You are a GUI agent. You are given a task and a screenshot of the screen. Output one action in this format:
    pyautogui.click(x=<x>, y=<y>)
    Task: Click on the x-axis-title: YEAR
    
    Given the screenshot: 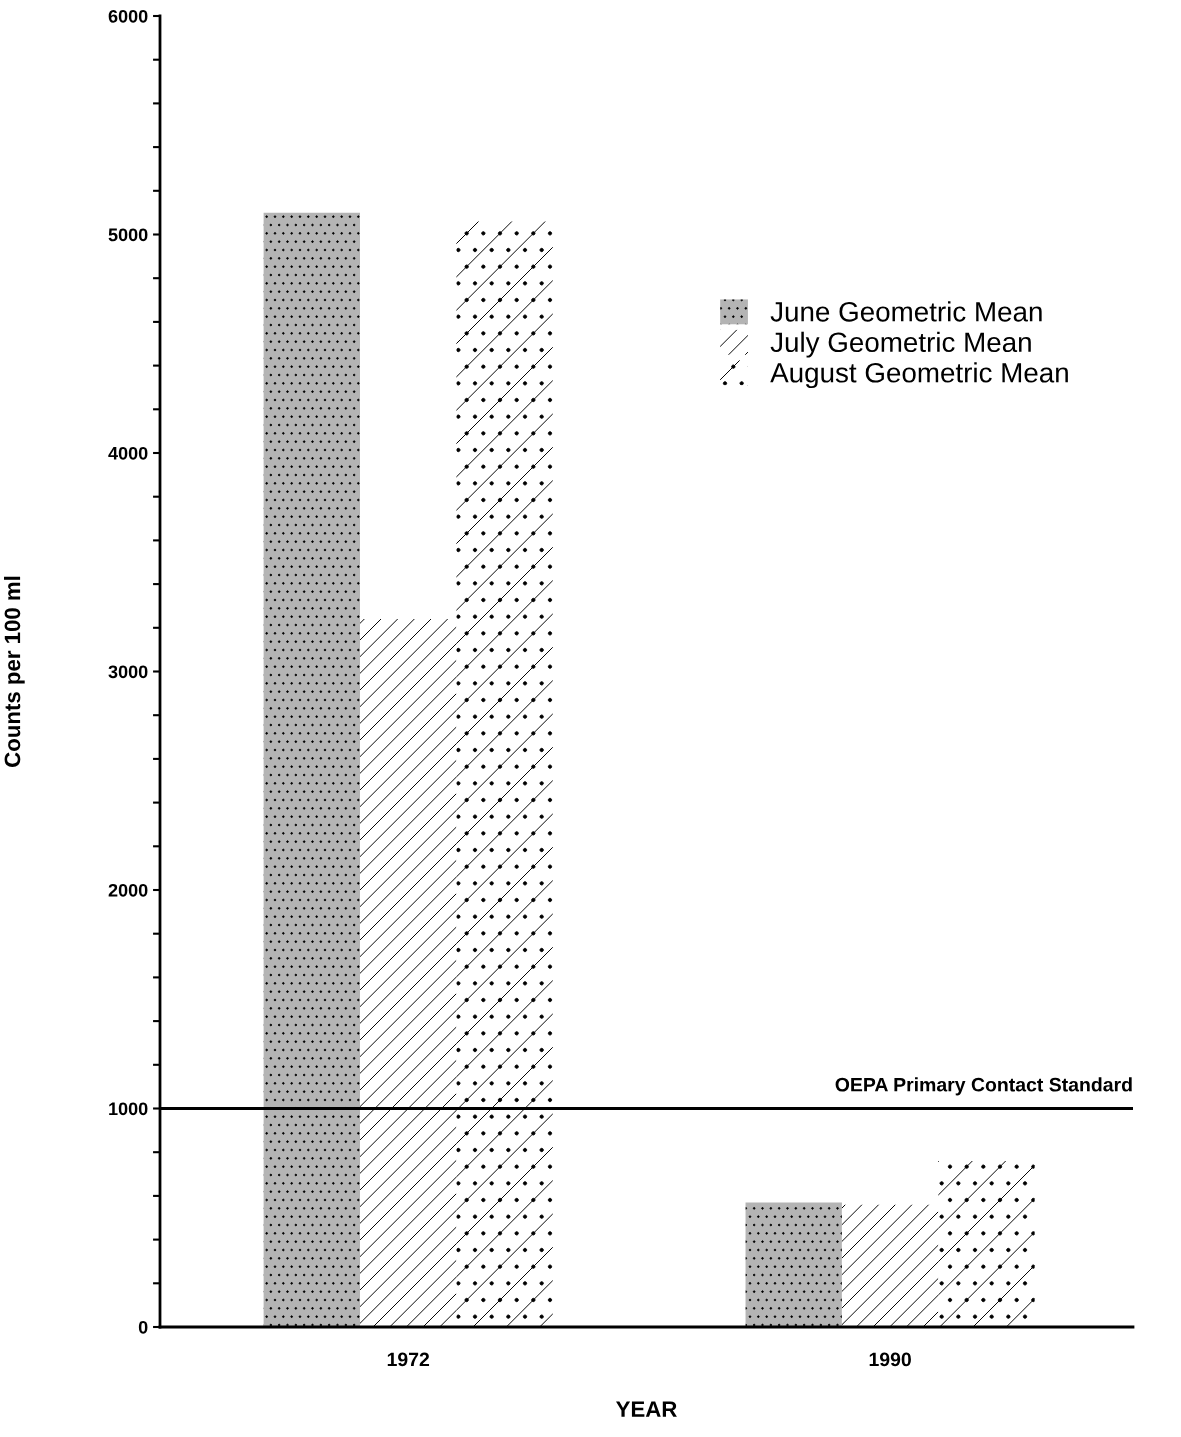 What is the action you would take?
    pyautogui.click(x=646, y=1409)
    